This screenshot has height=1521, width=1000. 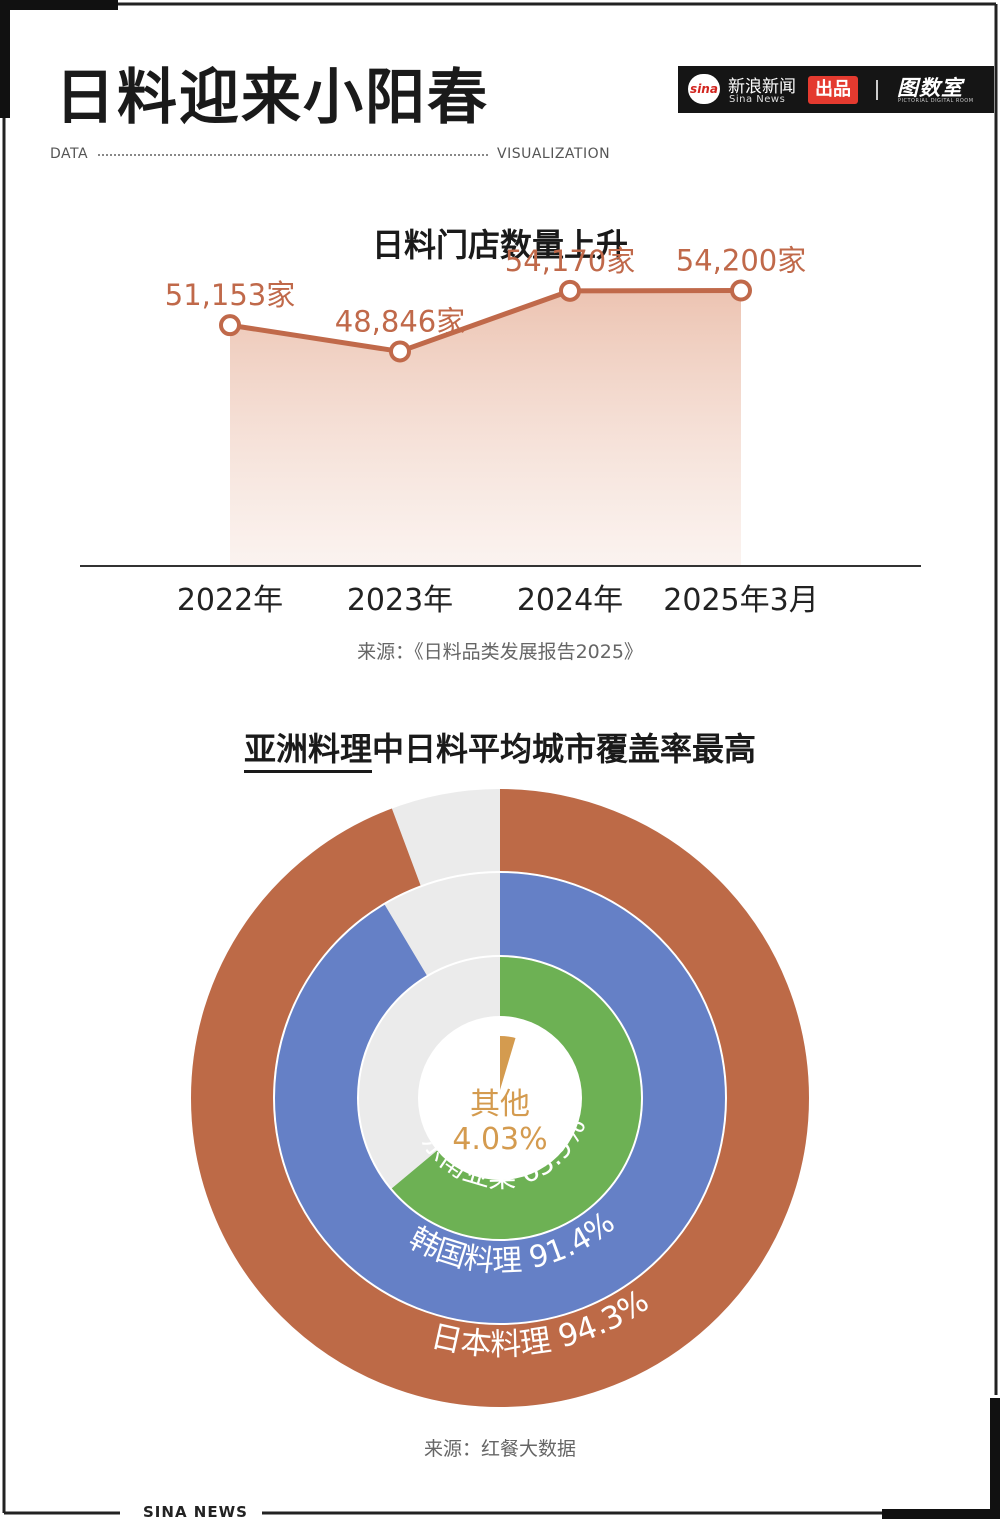 I want to click on line-data-label: 54,200家, so click(x=741, y=260).